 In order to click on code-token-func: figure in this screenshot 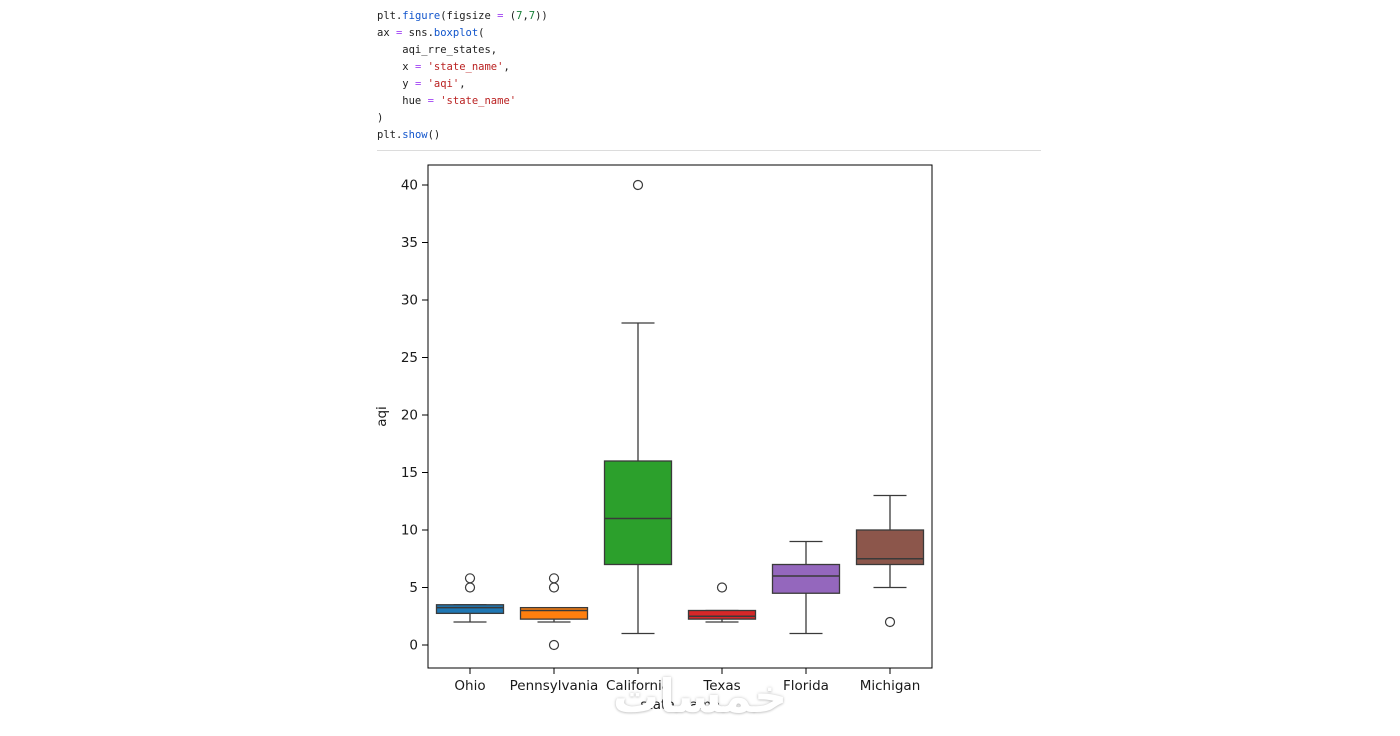, I will do `click(421, 16)`.